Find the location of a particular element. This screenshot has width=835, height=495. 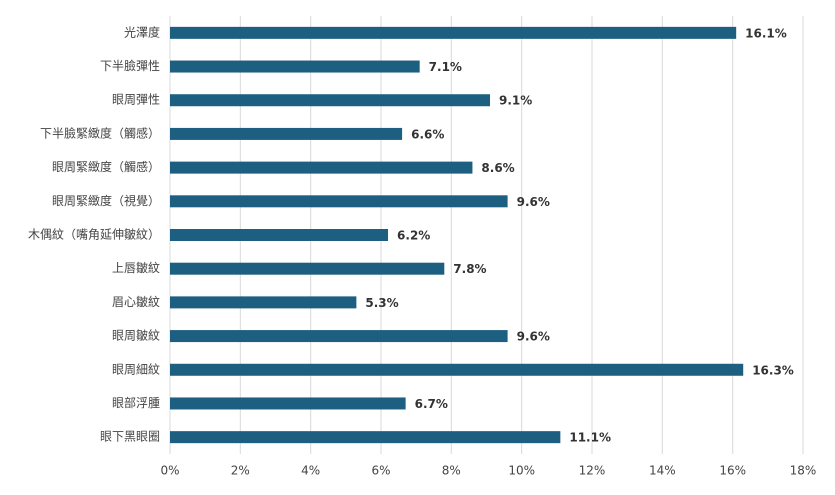

x-tick-label: 0% is located at coordinates (169, 471).